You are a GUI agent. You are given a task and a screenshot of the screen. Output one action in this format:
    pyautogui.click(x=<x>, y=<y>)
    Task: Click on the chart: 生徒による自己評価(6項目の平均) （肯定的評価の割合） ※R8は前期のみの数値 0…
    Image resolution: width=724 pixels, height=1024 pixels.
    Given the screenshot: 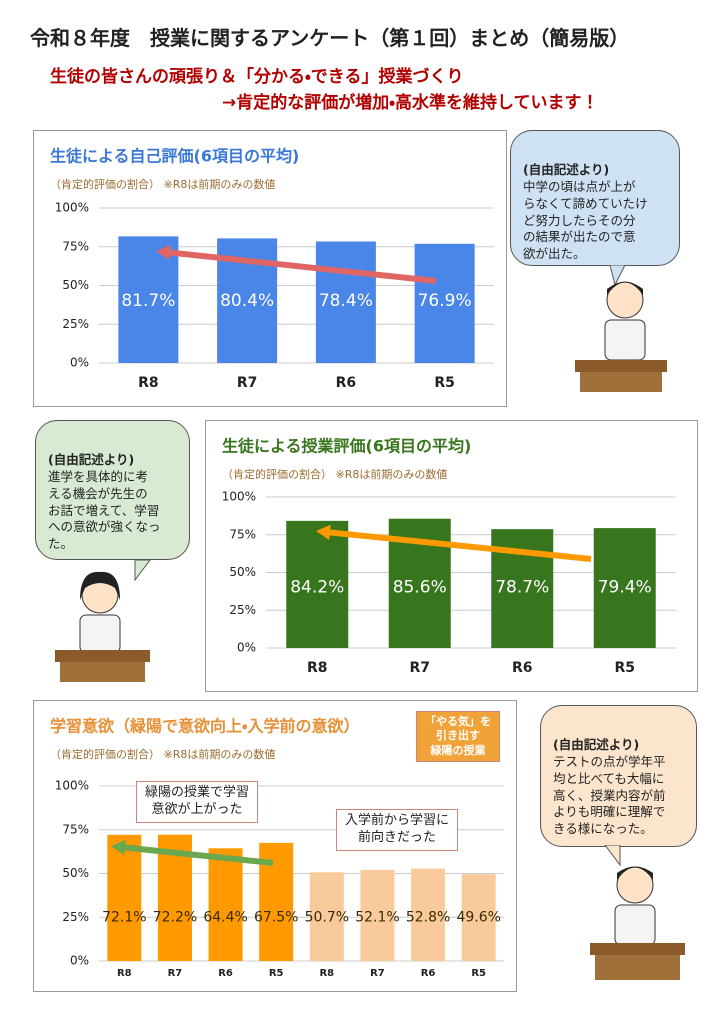 What is the action you would take?
    pyautogui.click(x=272, y=269)
    